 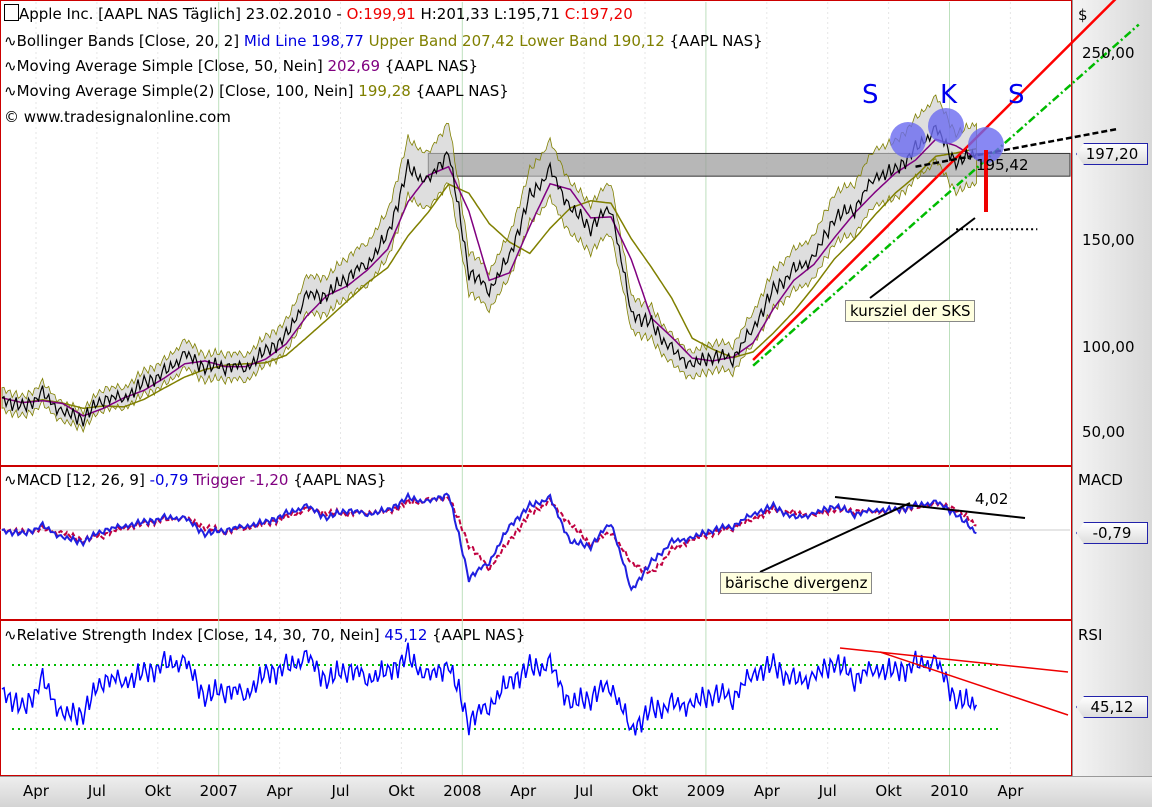 I want to click on x-tick-label: 2010, so click(x=949, y=791).